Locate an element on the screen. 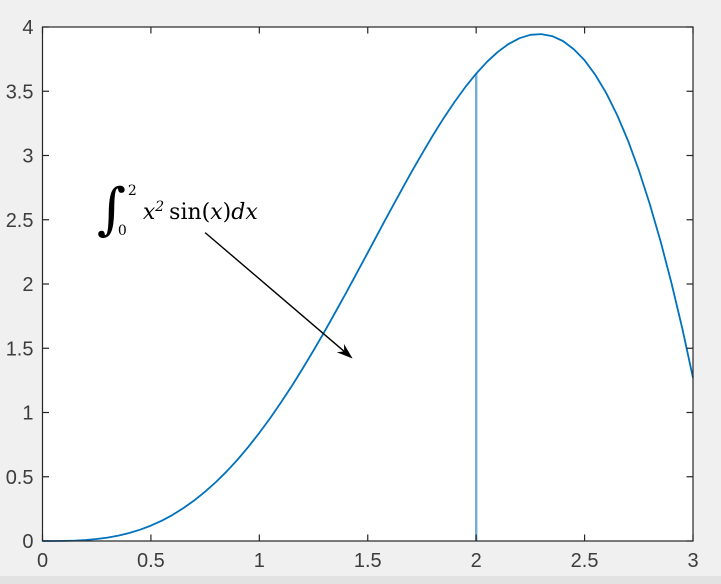  y-tick-label: 1 is located at coordinates (27, 414).